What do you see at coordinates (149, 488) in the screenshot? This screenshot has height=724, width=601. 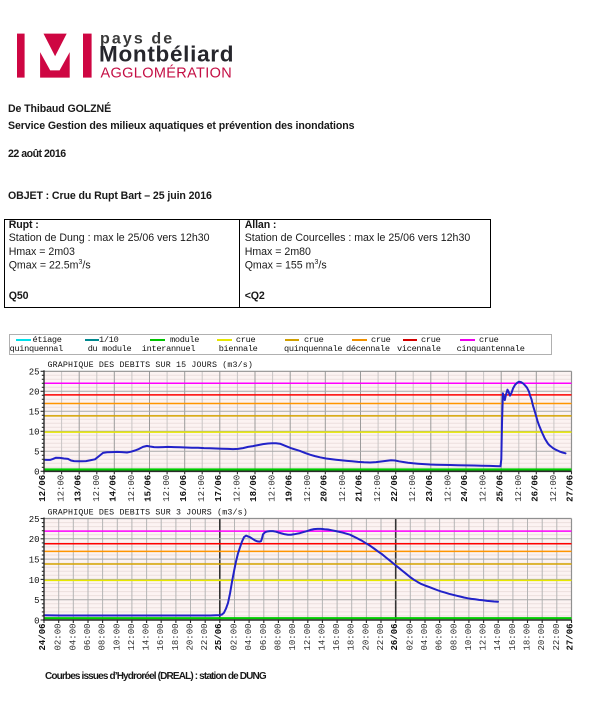 I see `svg-text: 15/06` at bounding box center [149, 488].